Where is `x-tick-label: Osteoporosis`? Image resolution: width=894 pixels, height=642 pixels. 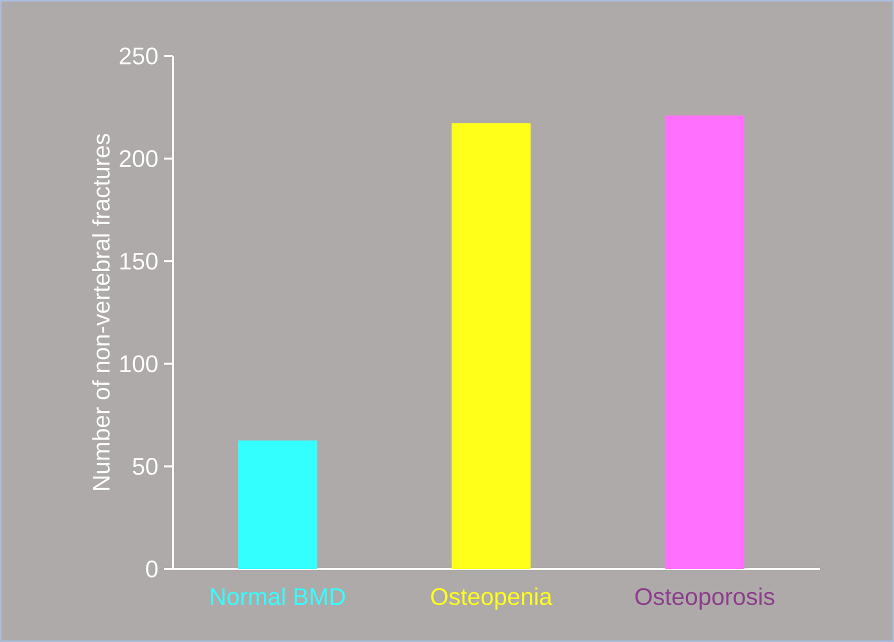 x-tick-label: Osteoporosis is located at coordinates (704, 599).